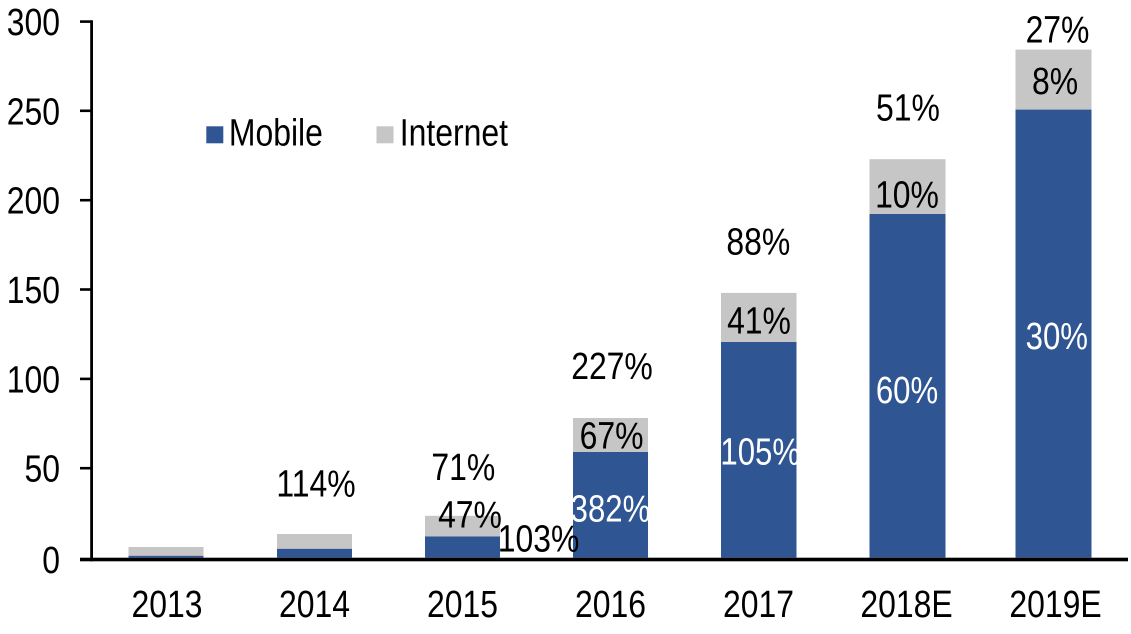 Image resolution: width=1131 pixels, height=634 pixels. Describe the element at coordinates (907, 195) in the screenshot. I see `svg-text: 10%` at that location.